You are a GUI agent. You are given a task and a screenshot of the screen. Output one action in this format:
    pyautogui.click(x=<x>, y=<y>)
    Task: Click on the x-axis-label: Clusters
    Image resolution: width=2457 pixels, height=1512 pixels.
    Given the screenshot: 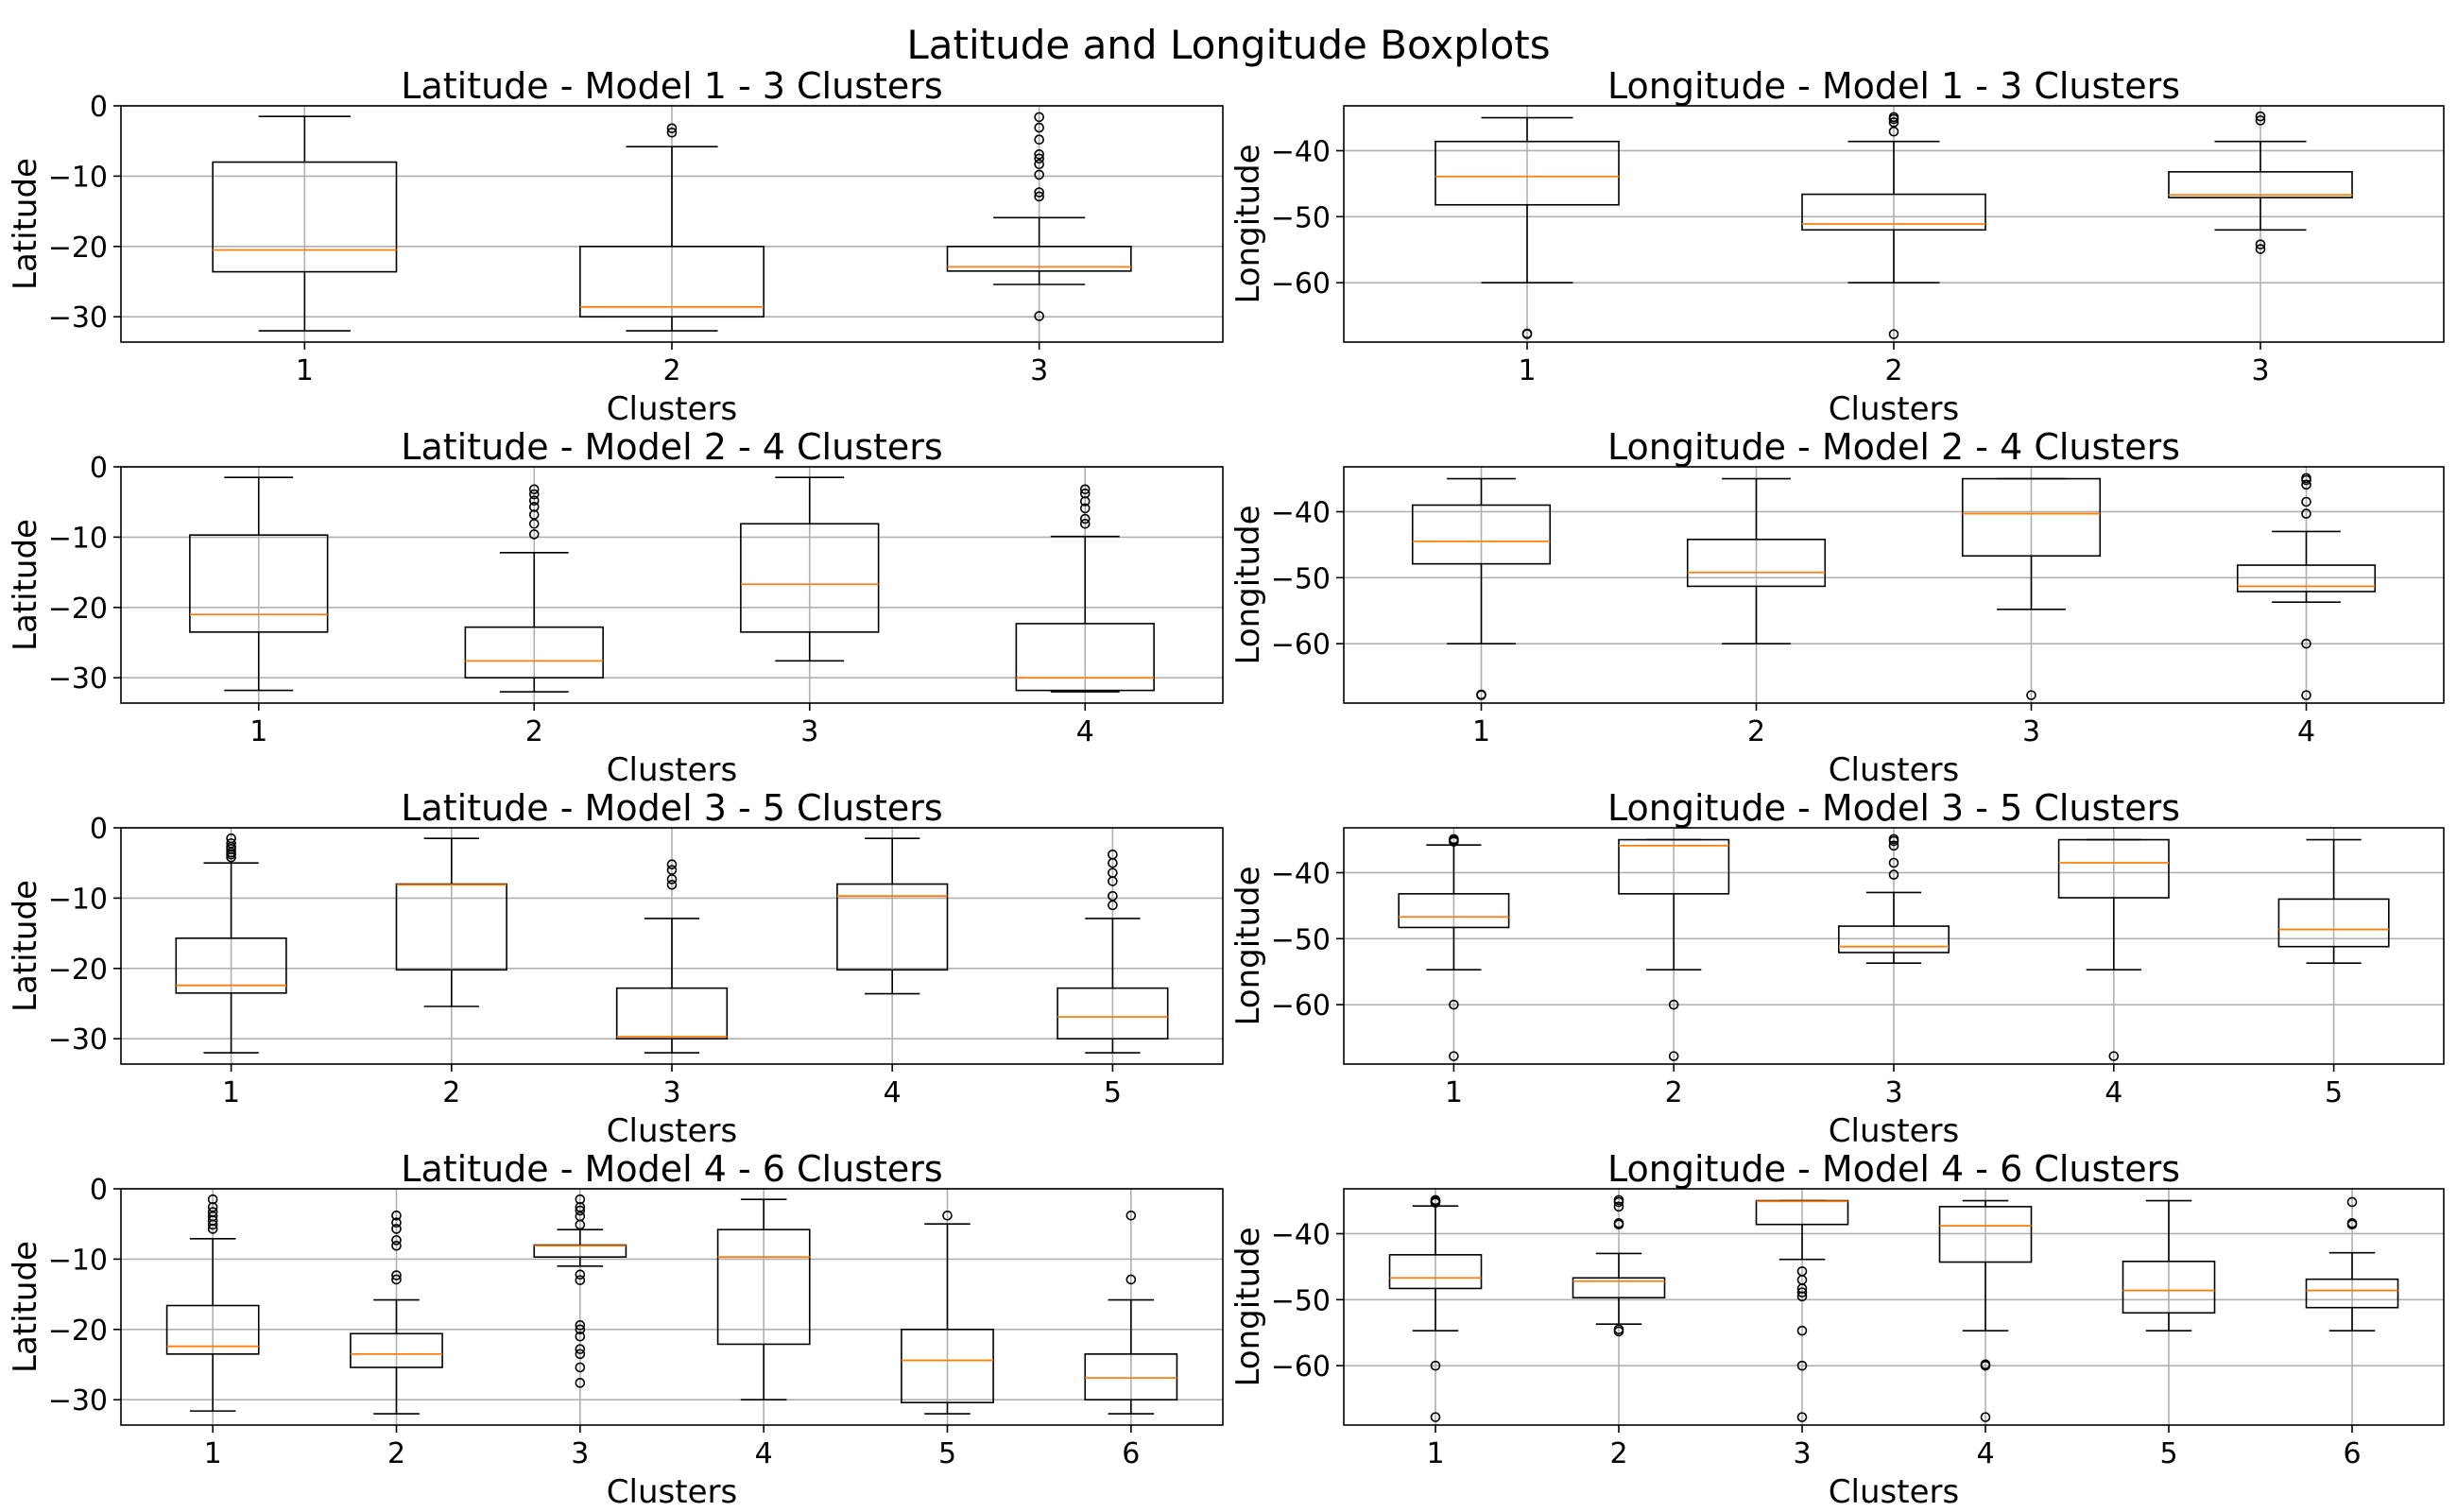 What is the action you would take?
    pyautogui.click(x=672, y=1492)
    